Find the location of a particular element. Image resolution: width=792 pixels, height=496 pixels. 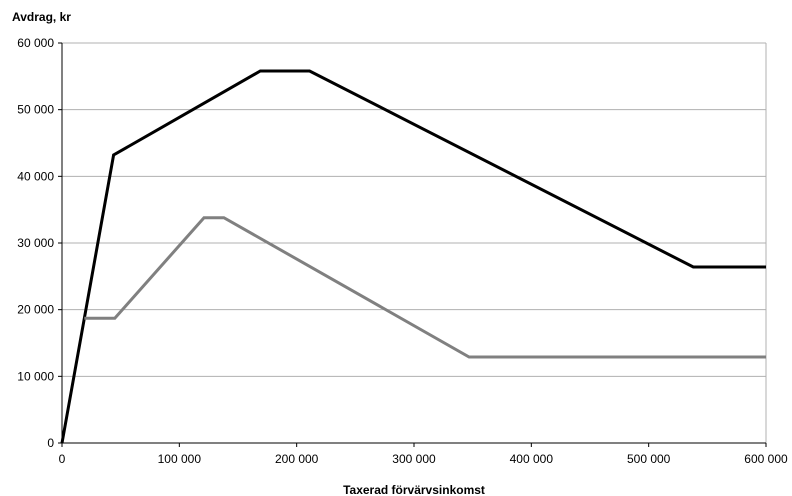

x-tick-label-6: 600 000 is located at coordinates (766, 459).